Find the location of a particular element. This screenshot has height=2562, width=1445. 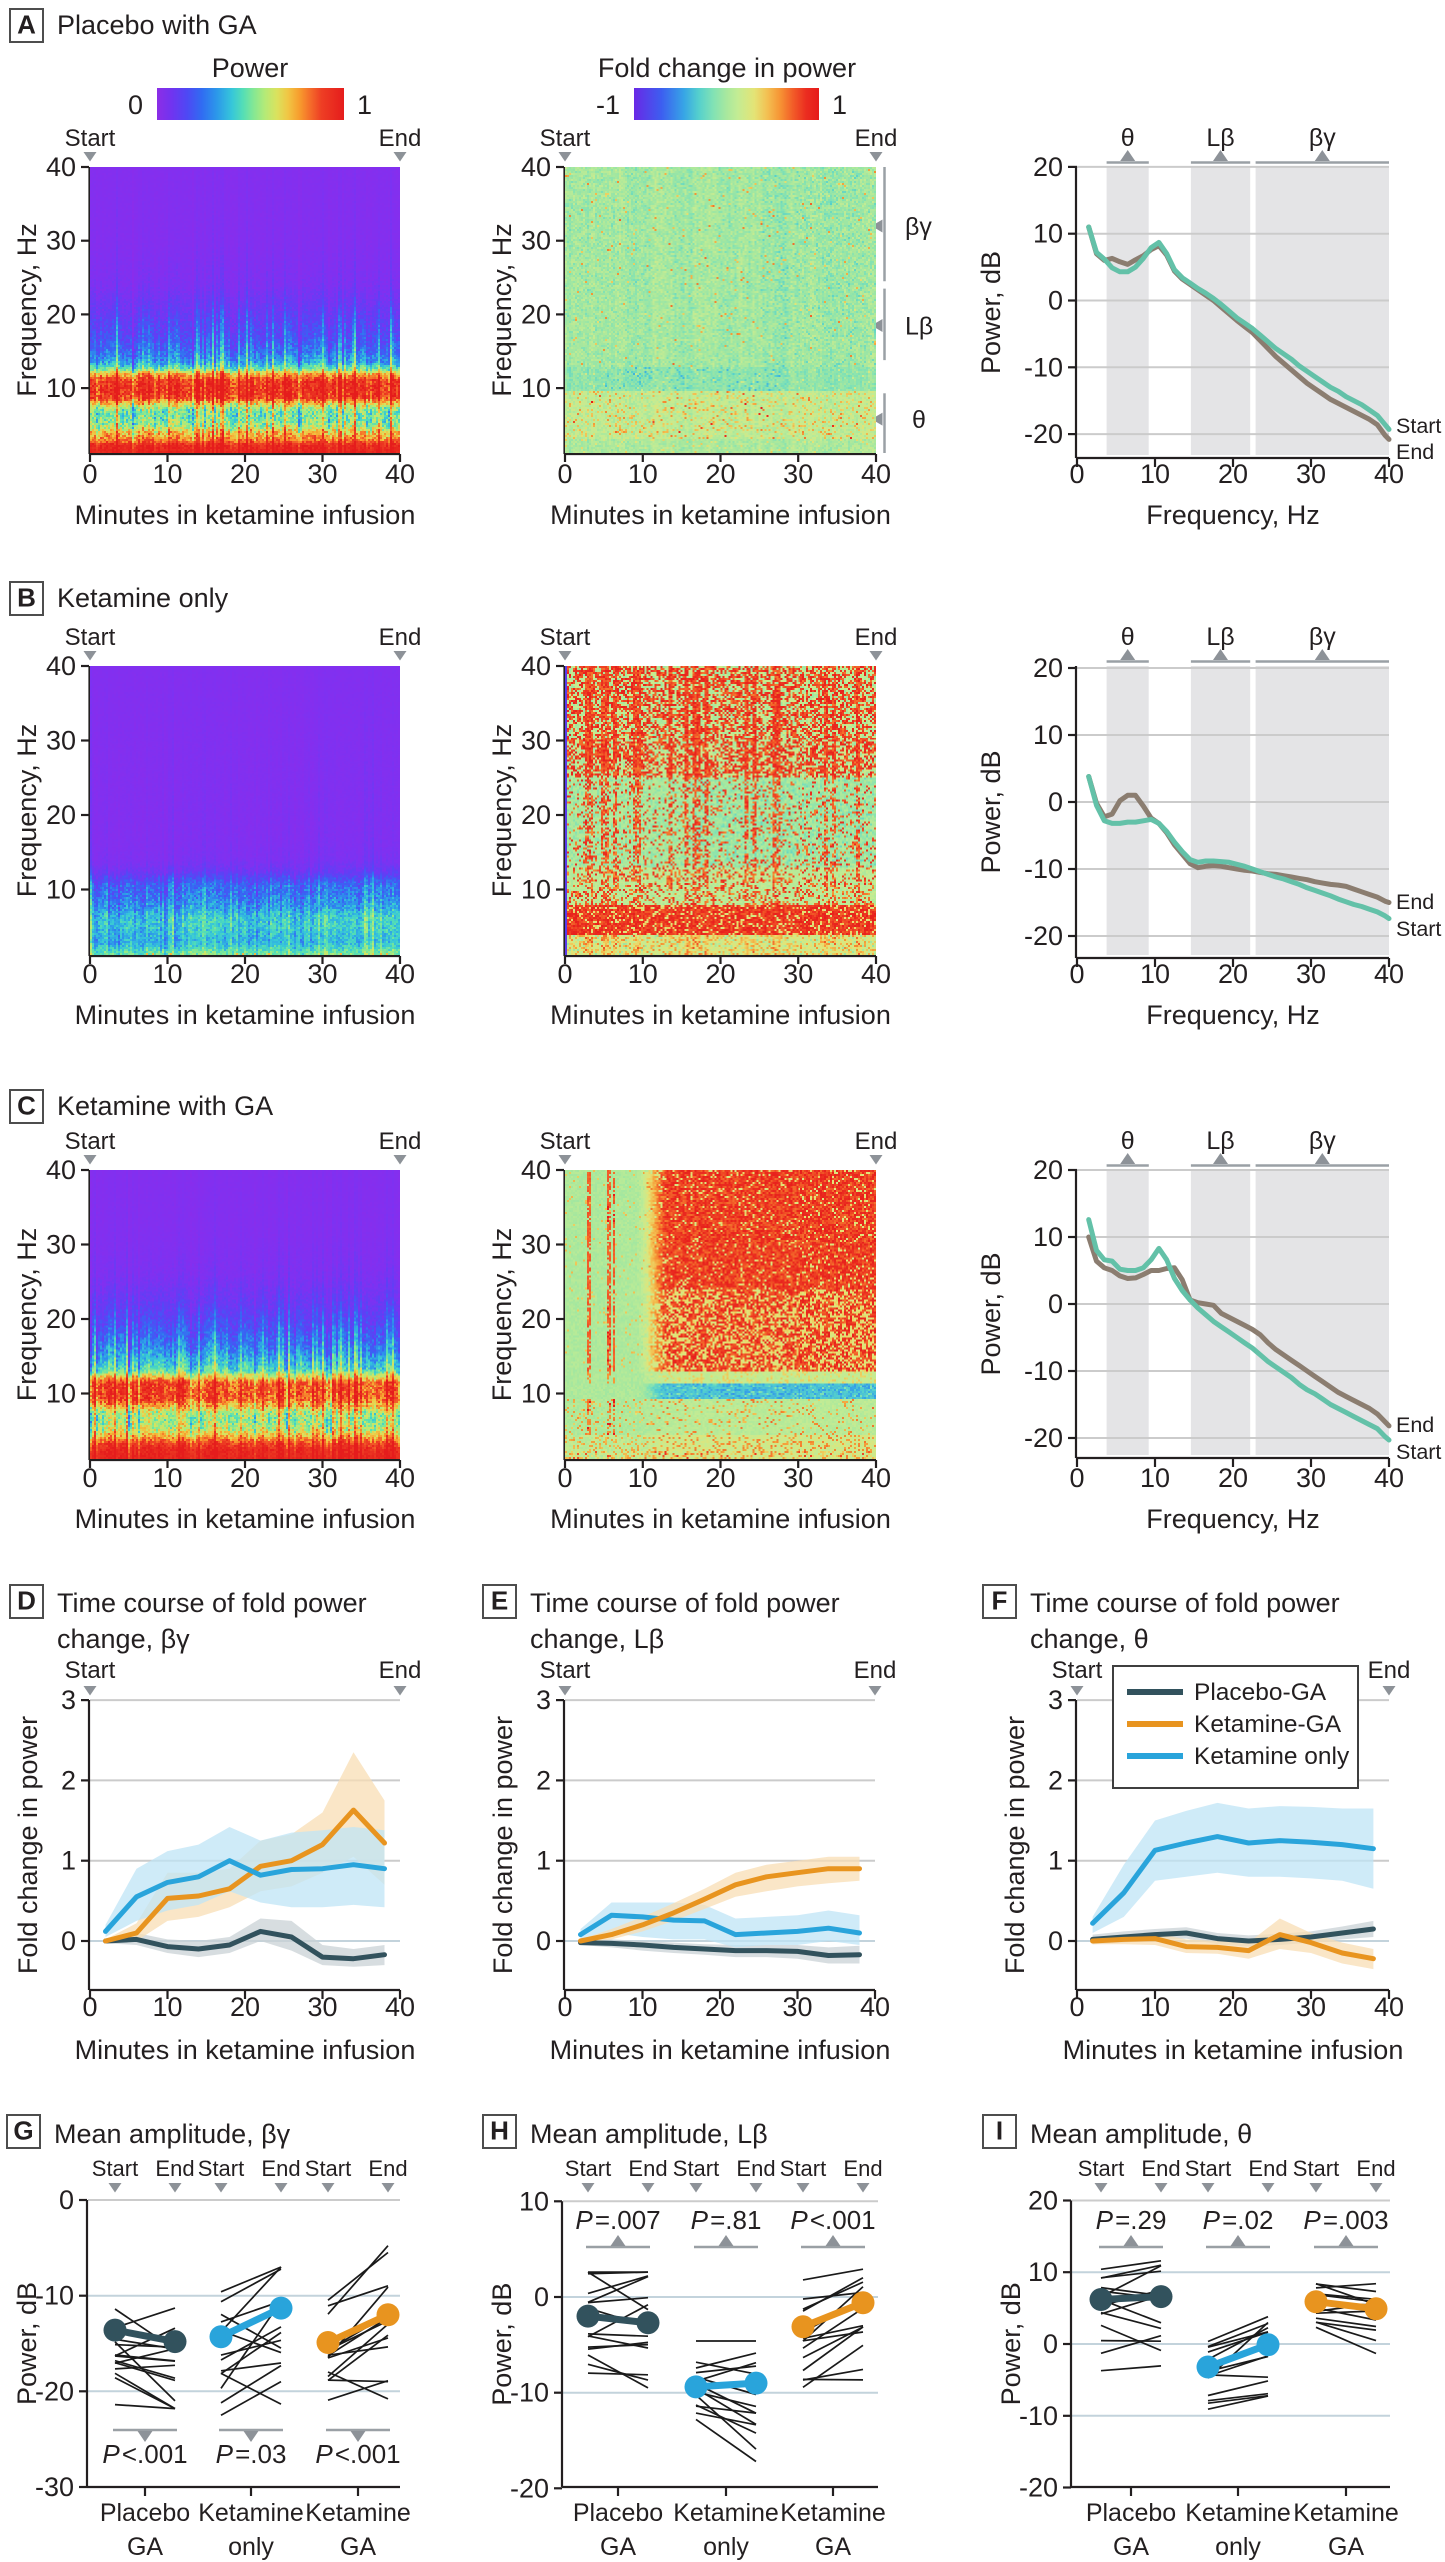

svg-text: βγ is located at coordinates (1322, 1141).